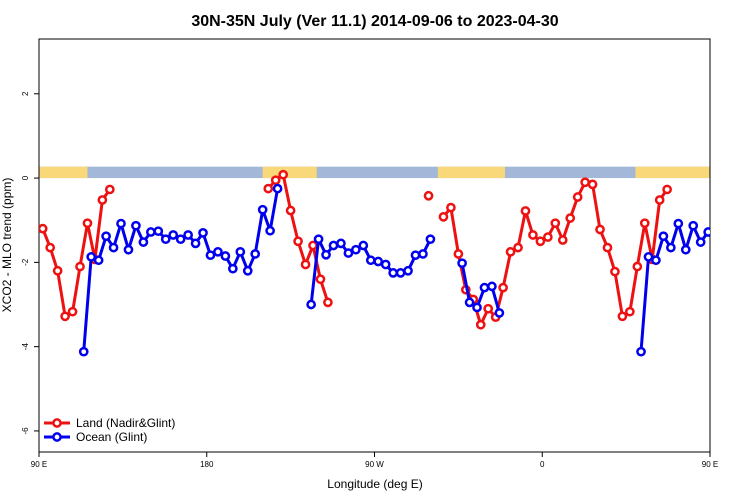 The image size is (750, 500). I want to click on x-tick-label-3: 0, so click(542, 464).